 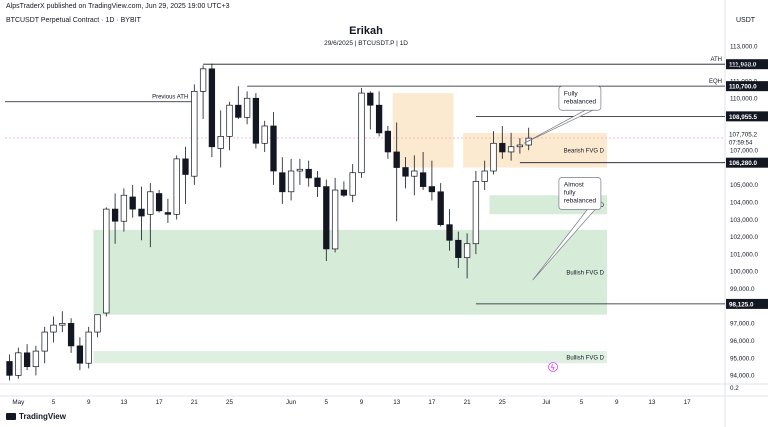 I want to click on currency-label: USDT, so click(x=746, y=20).